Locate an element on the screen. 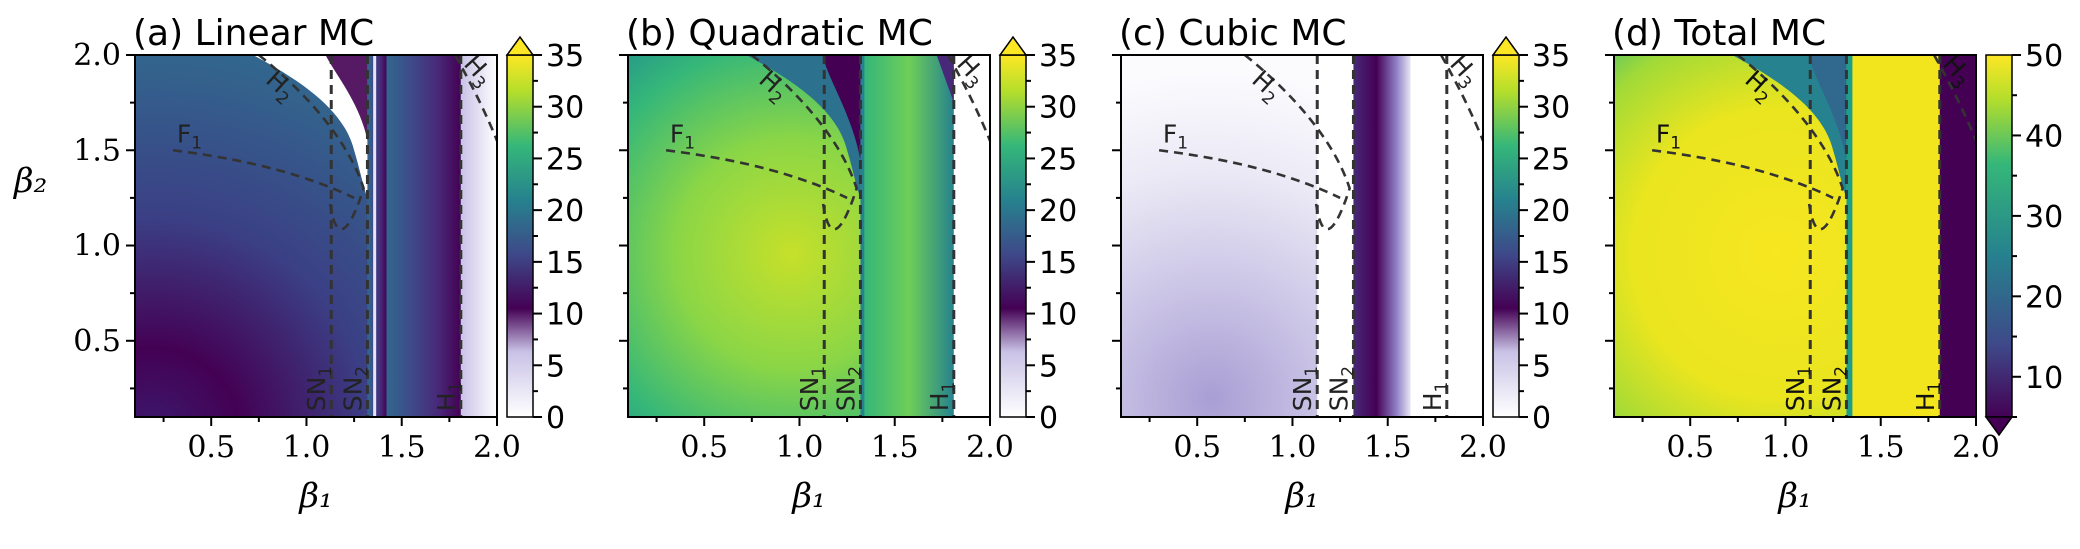 This screenshot has height=549, width=2080. y-tick-label: 1.0 is located at coordinates (97, 246).